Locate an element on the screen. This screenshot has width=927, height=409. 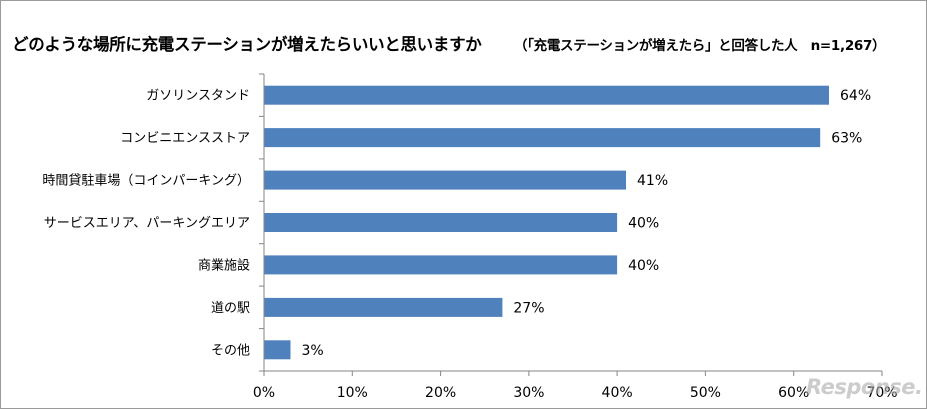
x-tick-label: 40% is located at coordinates (617, 393).